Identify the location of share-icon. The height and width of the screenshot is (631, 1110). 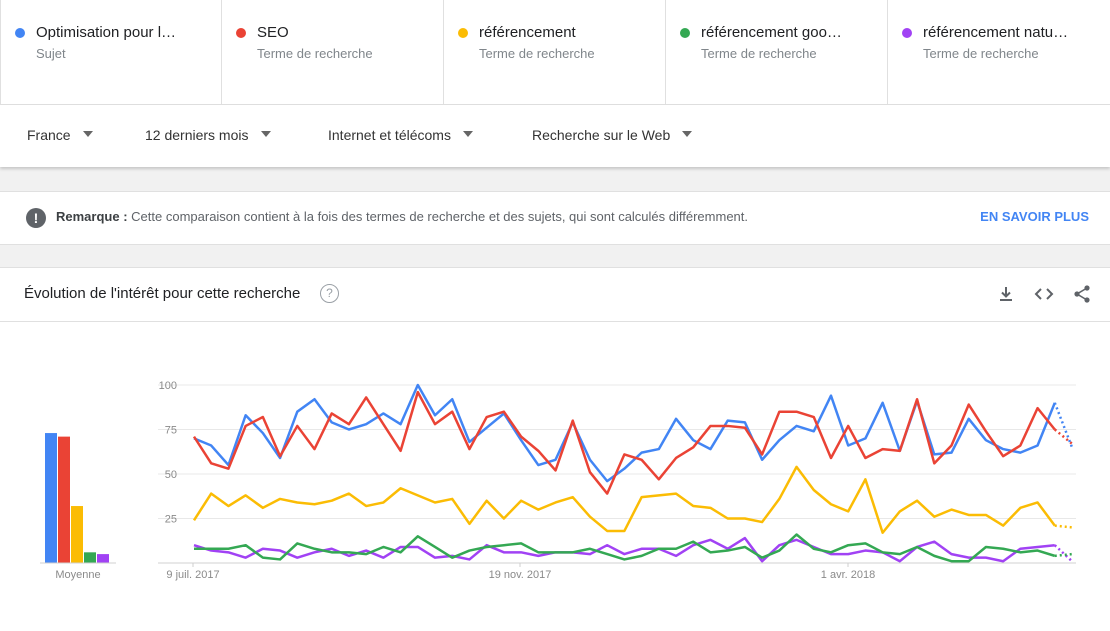
(1082, 294).